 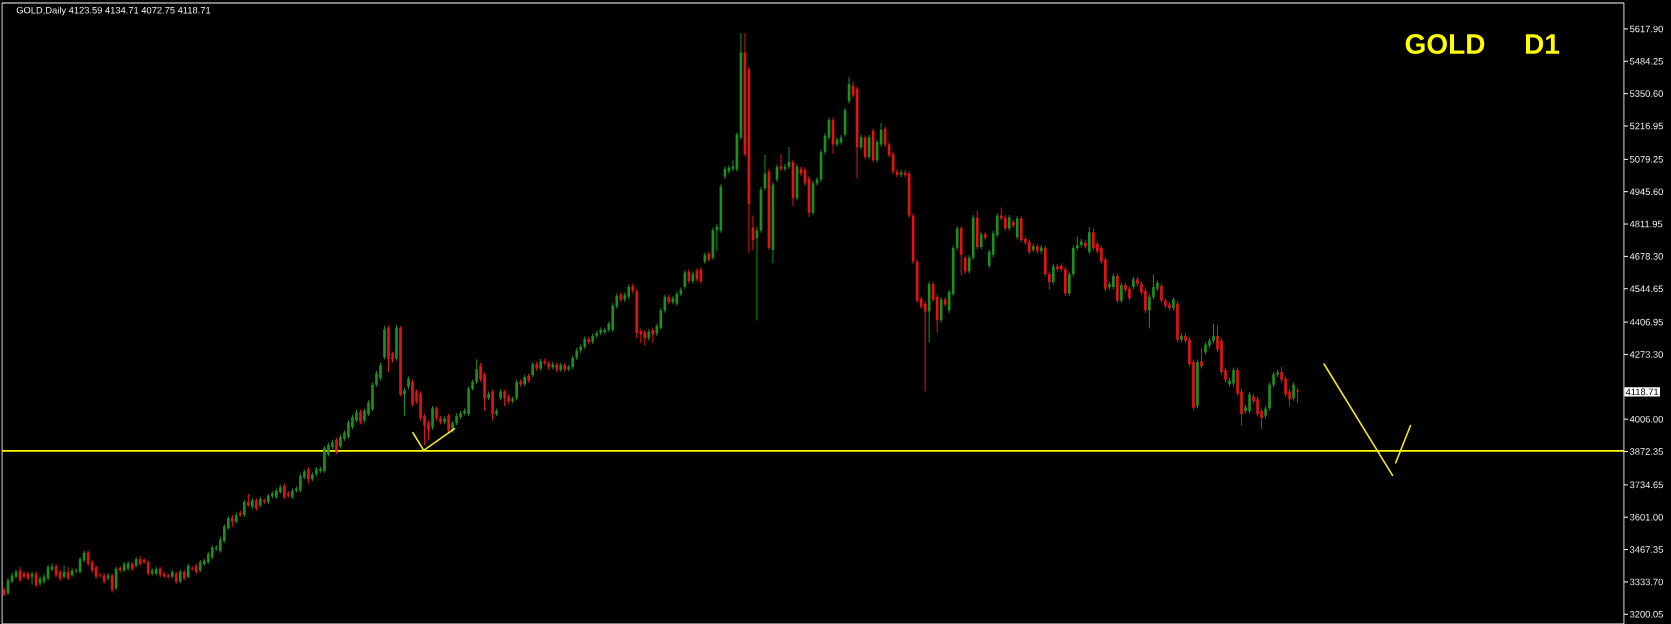 I want to click on y-tick-label: 4273.30, so click(x=1646, y=354).